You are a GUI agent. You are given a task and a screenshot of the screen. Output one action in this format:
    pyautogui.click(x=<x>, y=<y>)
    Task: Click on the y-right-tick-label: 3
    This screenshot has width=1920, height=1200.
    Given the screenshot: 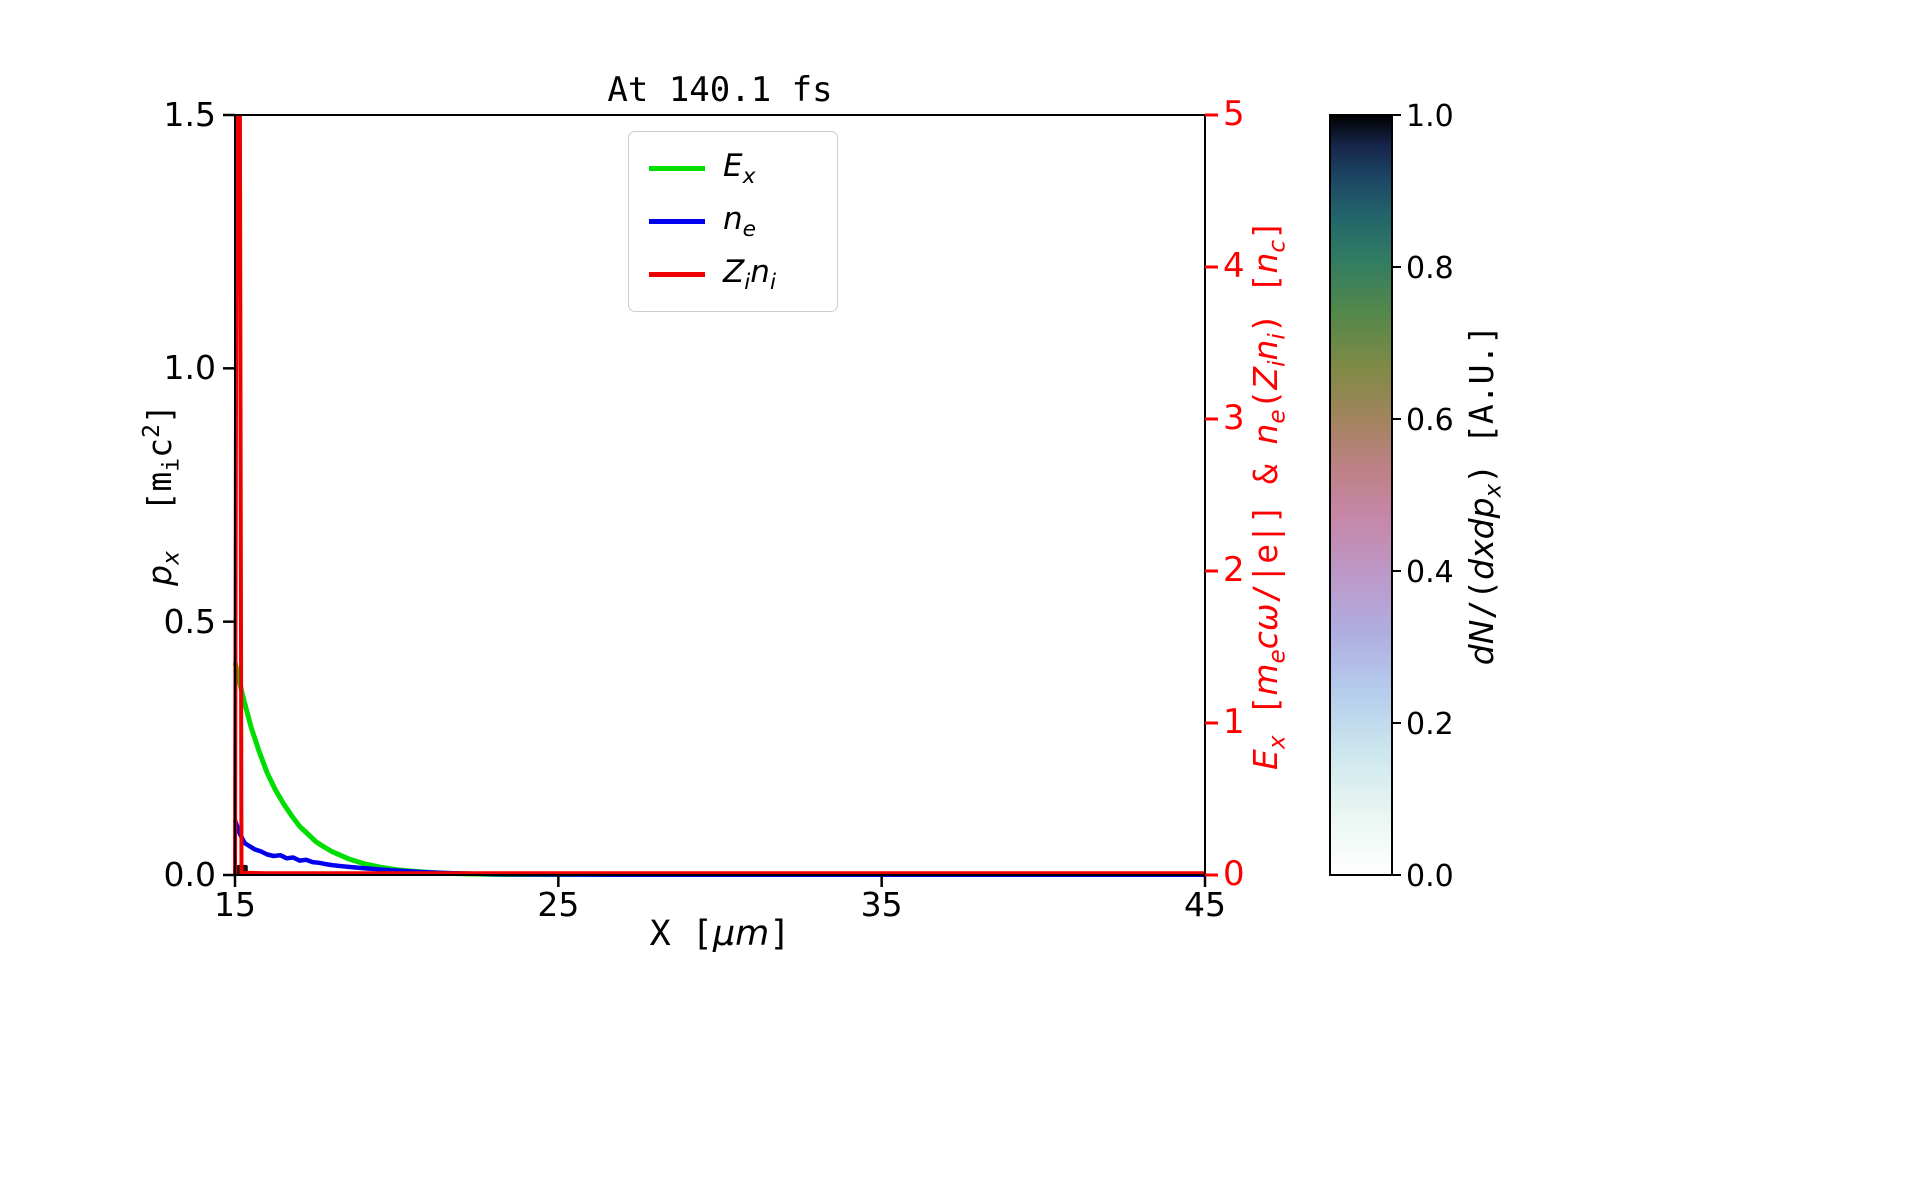 What is the action you would take?
    pyautogui.click(x=1234, y=418)
    